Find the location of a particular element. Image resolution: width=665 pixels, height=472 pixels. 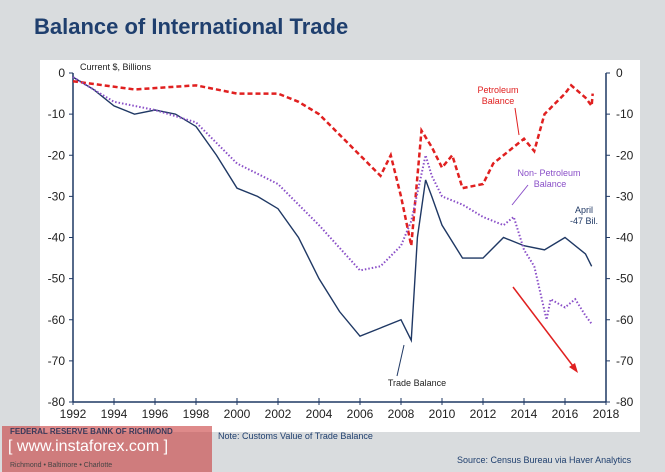

y-tick-label-left: -70 is located at coordinates (57, 361).